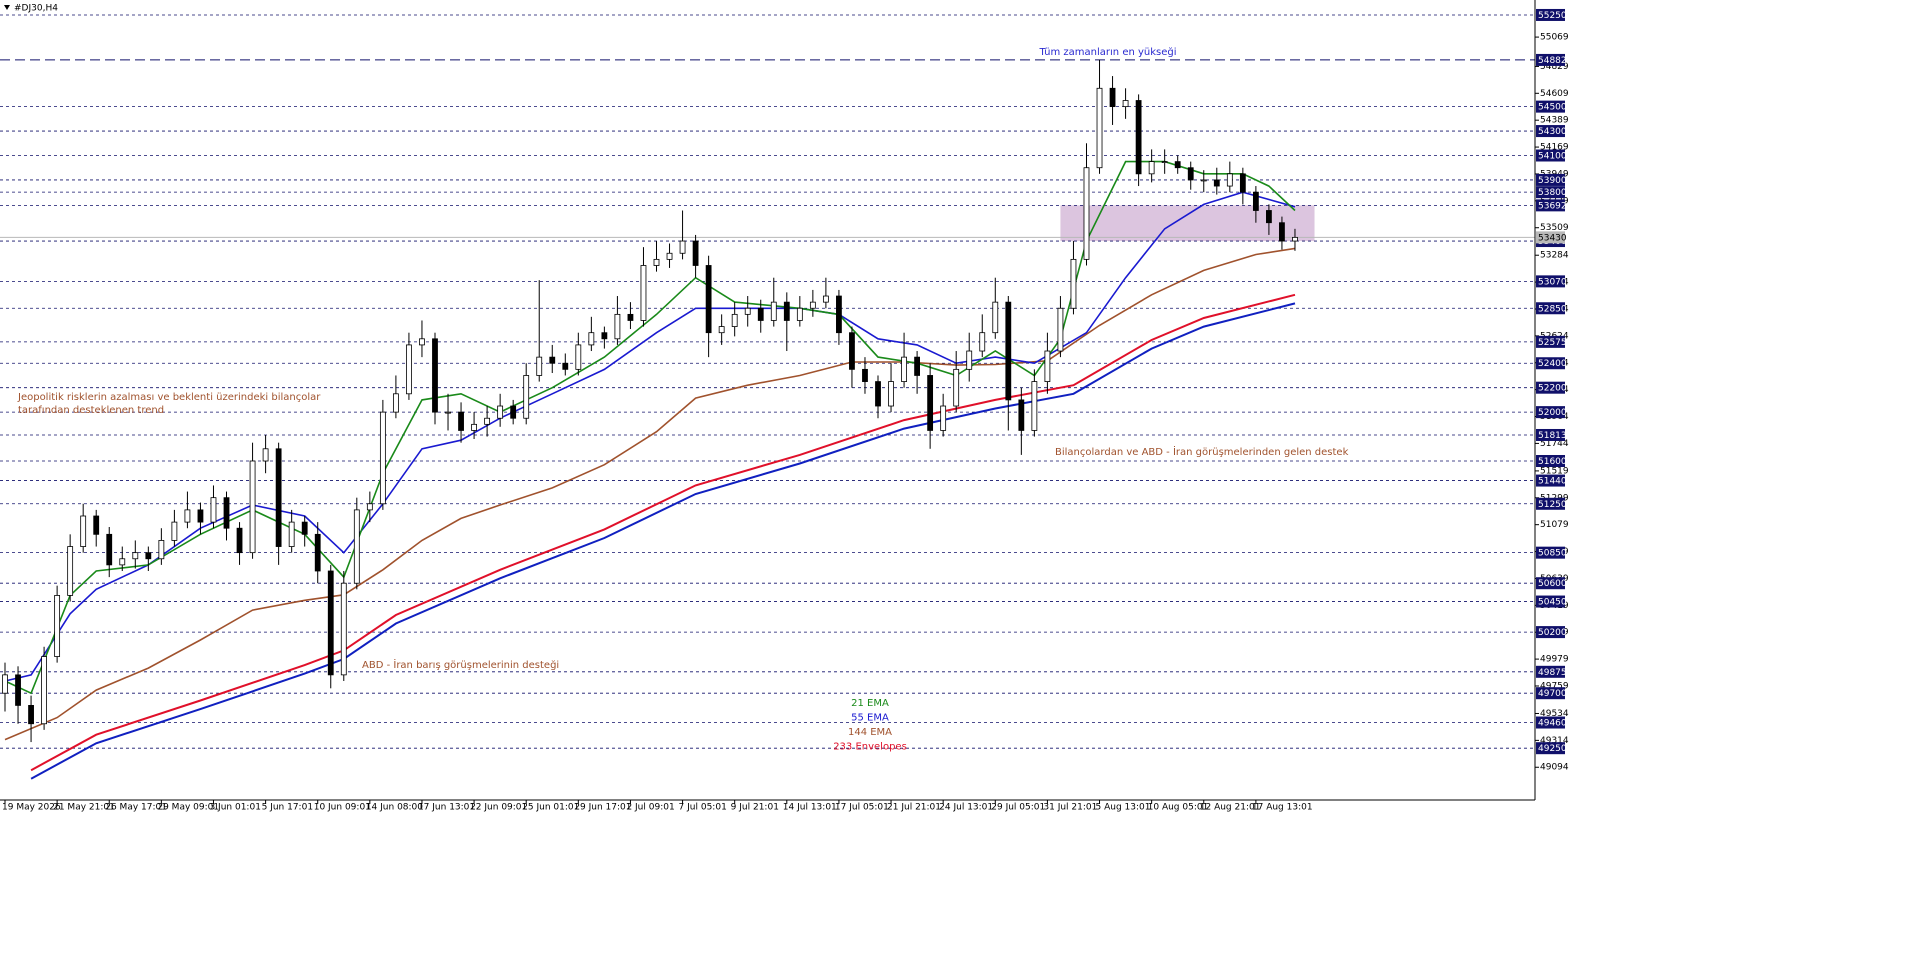  I want to click on support-zone, so click(1187, 223).